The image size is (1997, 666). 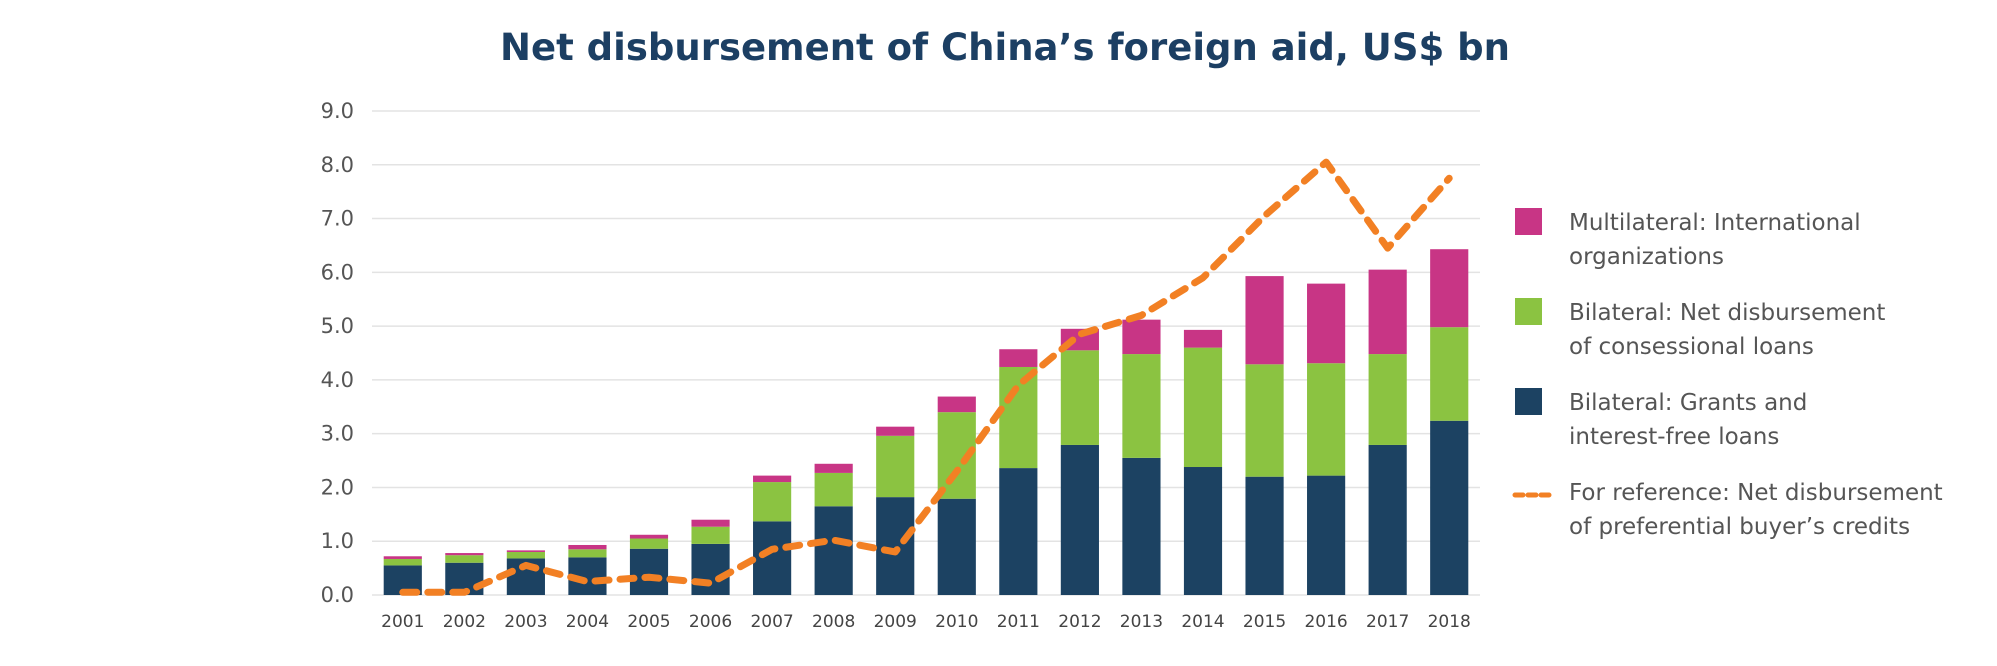 What do you see at coordinates (337, 434) in the screenshot?
I see `y-tick-label: 3.0` at bounding box center [337, 434].